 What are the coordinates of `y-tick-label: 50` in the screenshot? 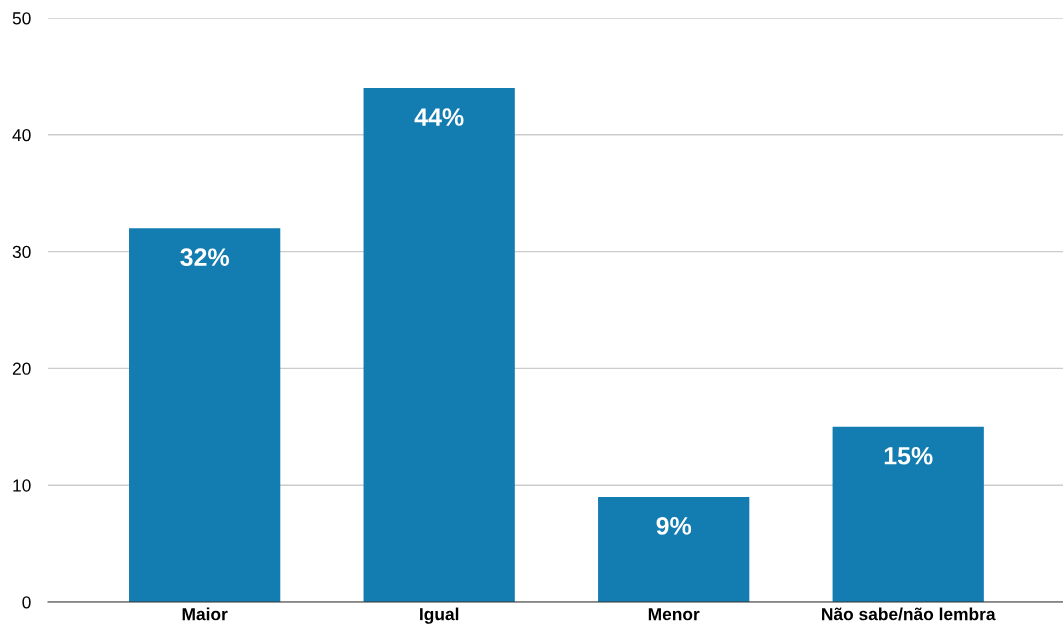 It's located at (21, 18).